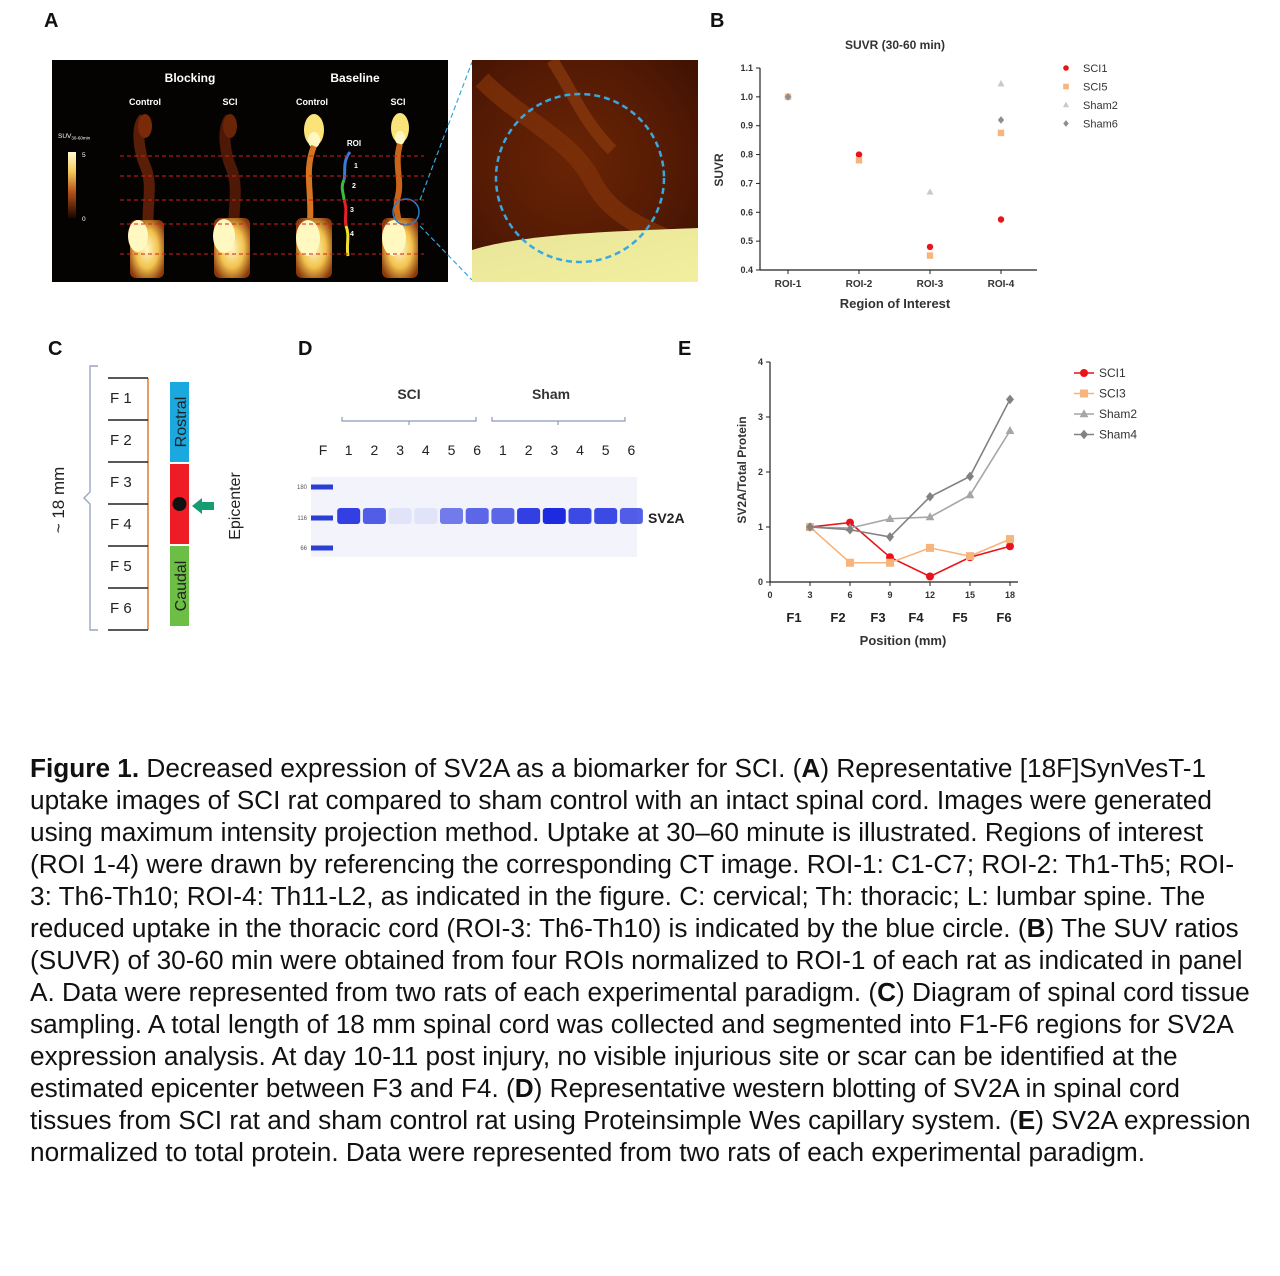 This screenshot has width=1280, height=1276. What do you see at coordinates (889, 595) in the screenshot?
I see `chart-e-xtick-label: 9` at bounding box center [889, 595].